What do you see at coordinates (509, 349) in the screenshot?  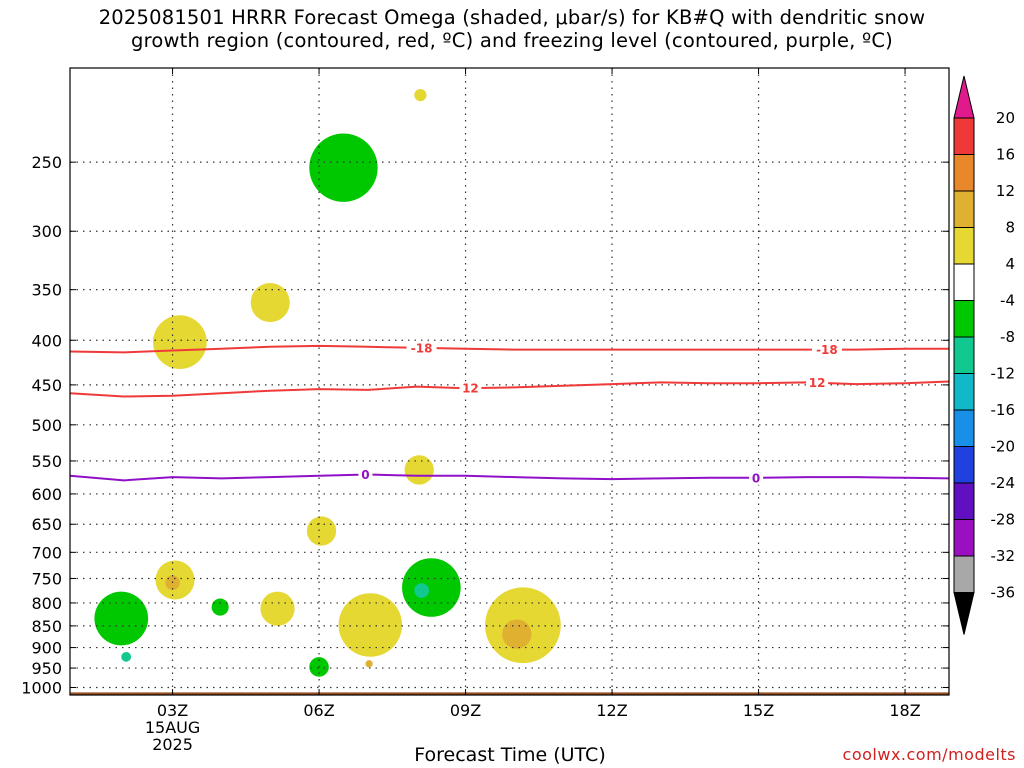 I see `contour-line--18` at bounding box center [509, 349].